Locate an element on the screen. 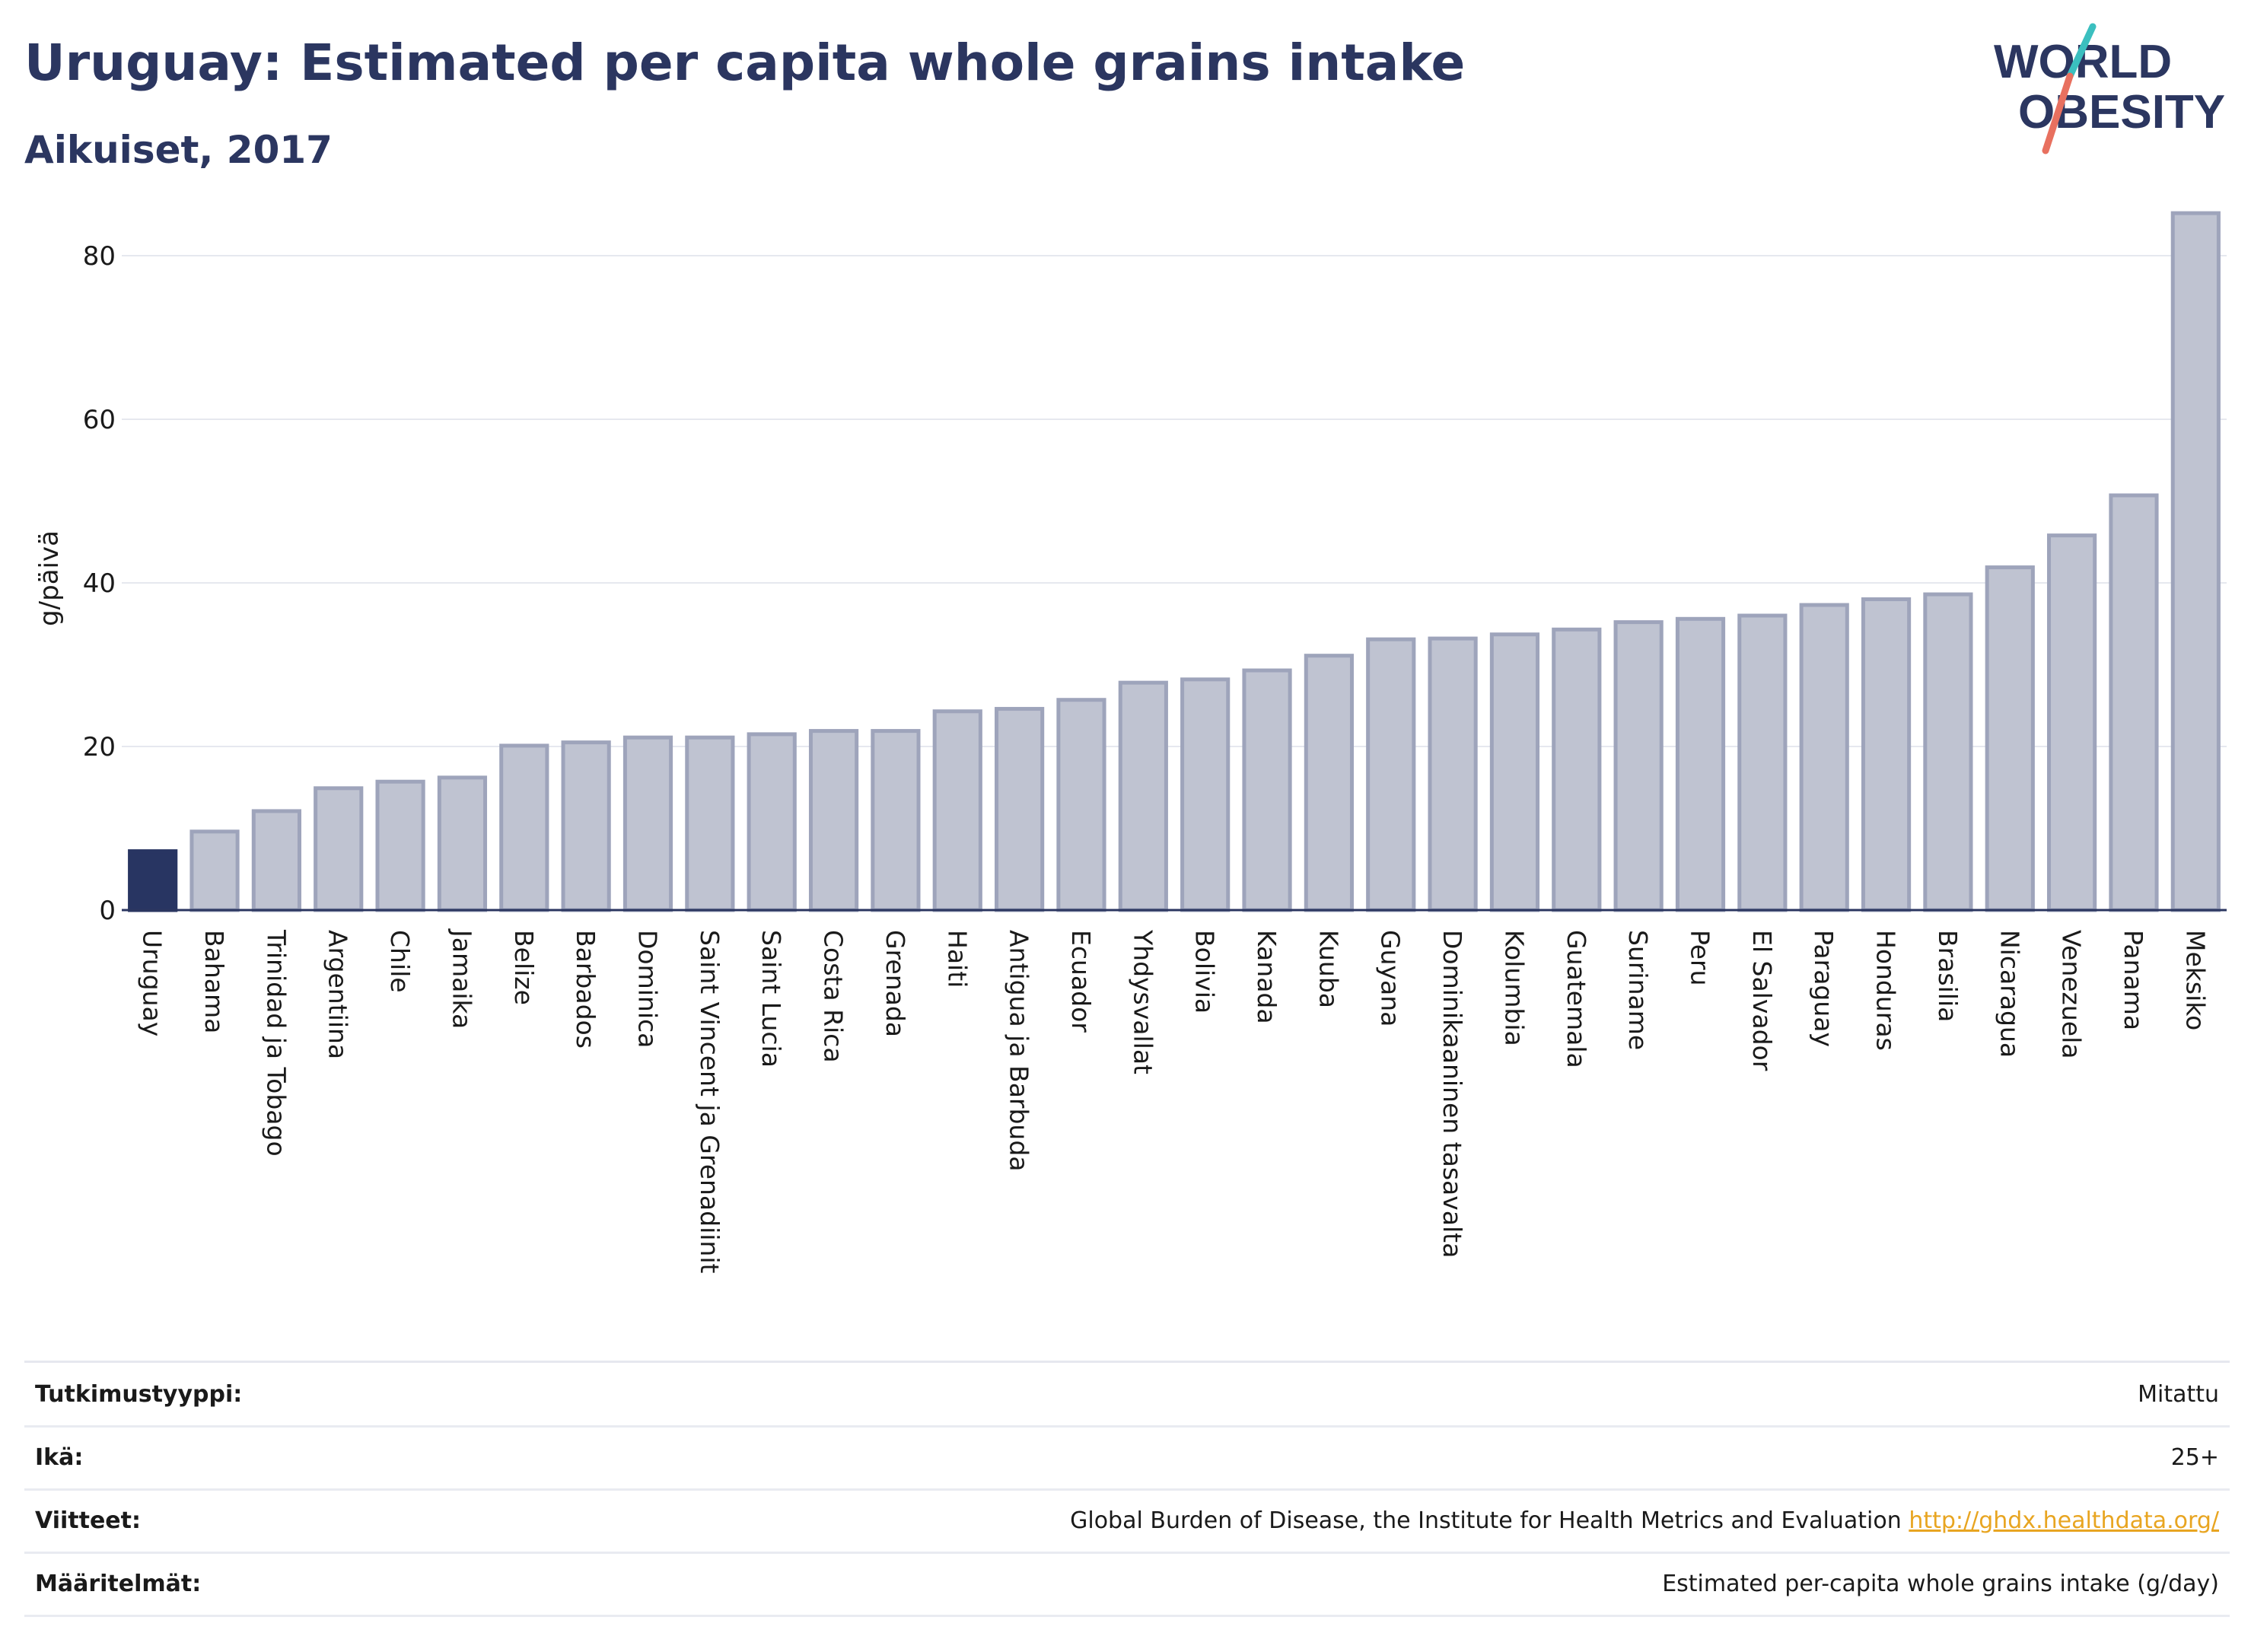  bar-venezuela is located at coordinates (2072, 722).